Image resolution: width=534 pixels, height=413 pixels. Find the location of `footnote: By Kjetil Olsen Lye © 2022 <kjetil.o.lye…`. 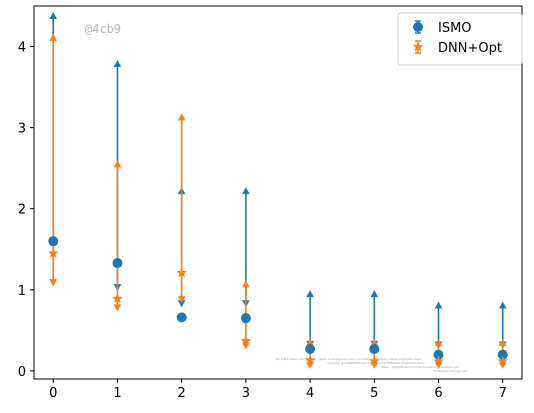

footnote: By Kjetil Olsen Lye © 2022 <kjetil.o.lye… is located at coordinates (371, 365).